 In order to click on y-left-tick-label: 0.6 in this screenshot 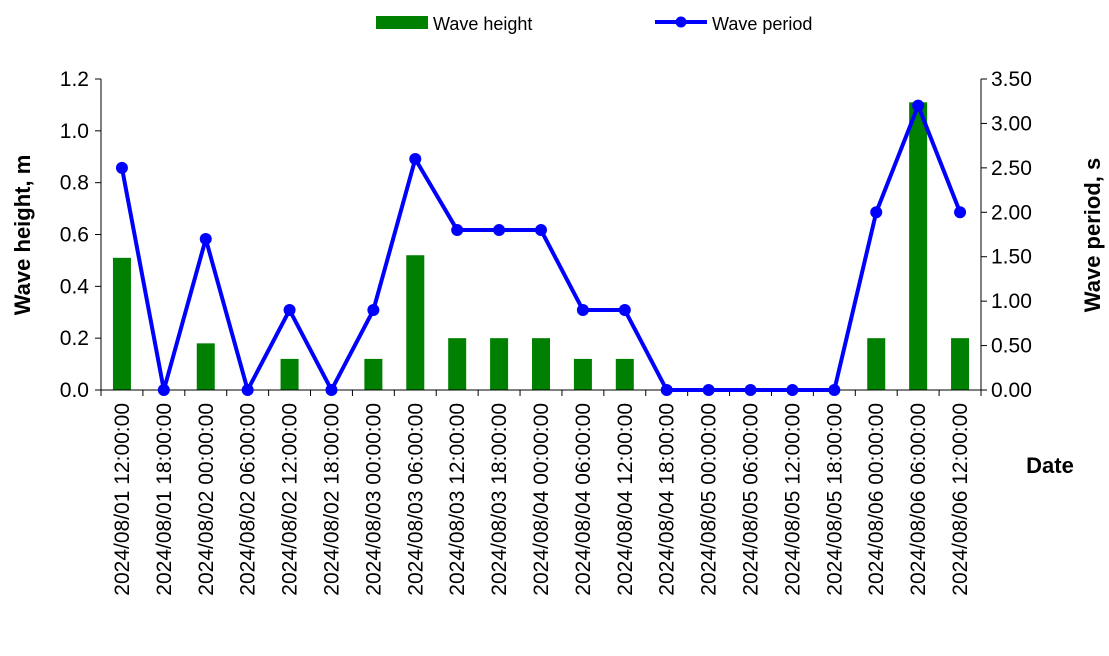, I will do `click(74, 235)`.